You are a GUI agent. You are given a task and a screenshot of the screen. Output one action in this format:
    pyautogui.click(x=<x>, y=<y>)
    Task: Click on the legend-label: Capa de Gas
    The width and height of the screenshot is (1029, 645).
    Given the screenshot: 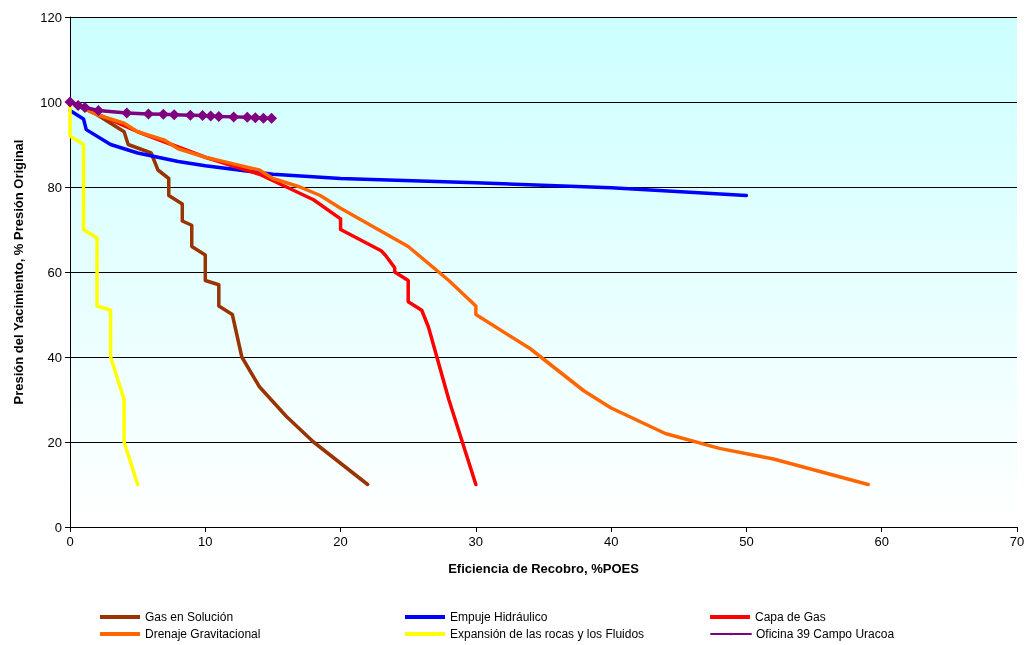 What is the action you would take?
    pyautogui.click(x=790, y=617)
    